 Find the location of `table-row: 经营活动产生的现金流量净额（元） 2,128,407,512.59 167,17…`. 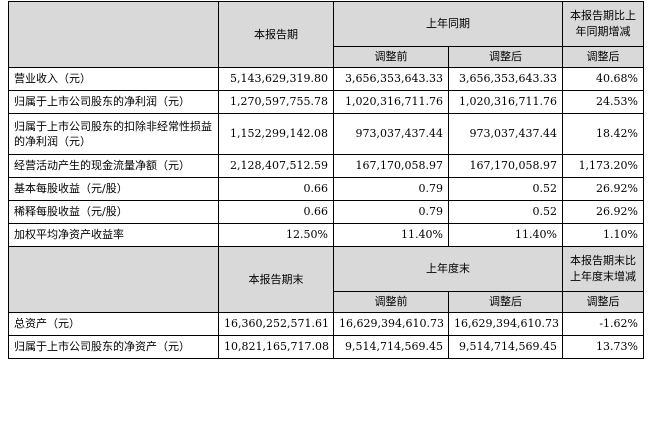

table-row: 经营活动产生的现金流量净额（元） 2,128,407,512.59 167,17… is located at coordinates (326, 166).